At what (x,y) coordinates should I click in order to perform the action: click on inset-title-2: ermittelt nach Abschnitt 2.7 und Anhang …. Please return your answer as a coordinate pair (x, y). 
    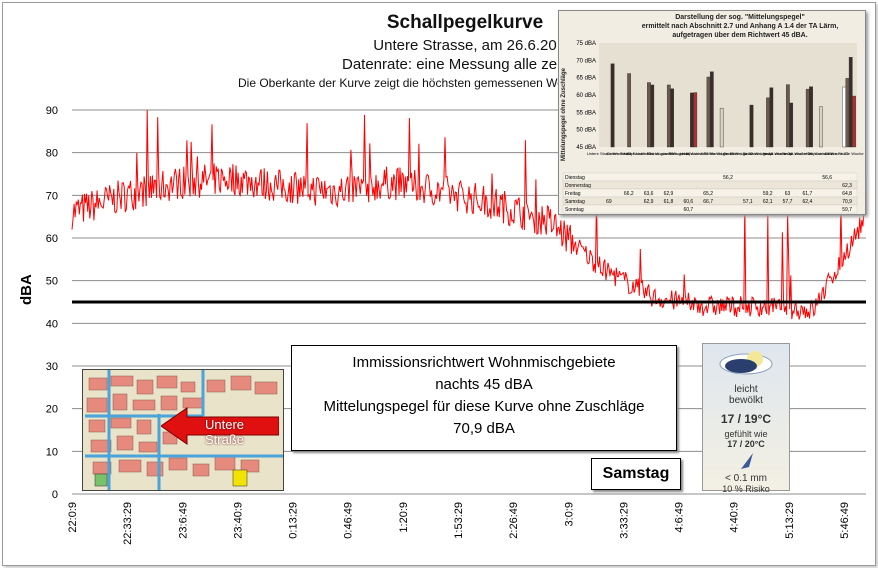
    Looking at the image, I should click on (740, 26).